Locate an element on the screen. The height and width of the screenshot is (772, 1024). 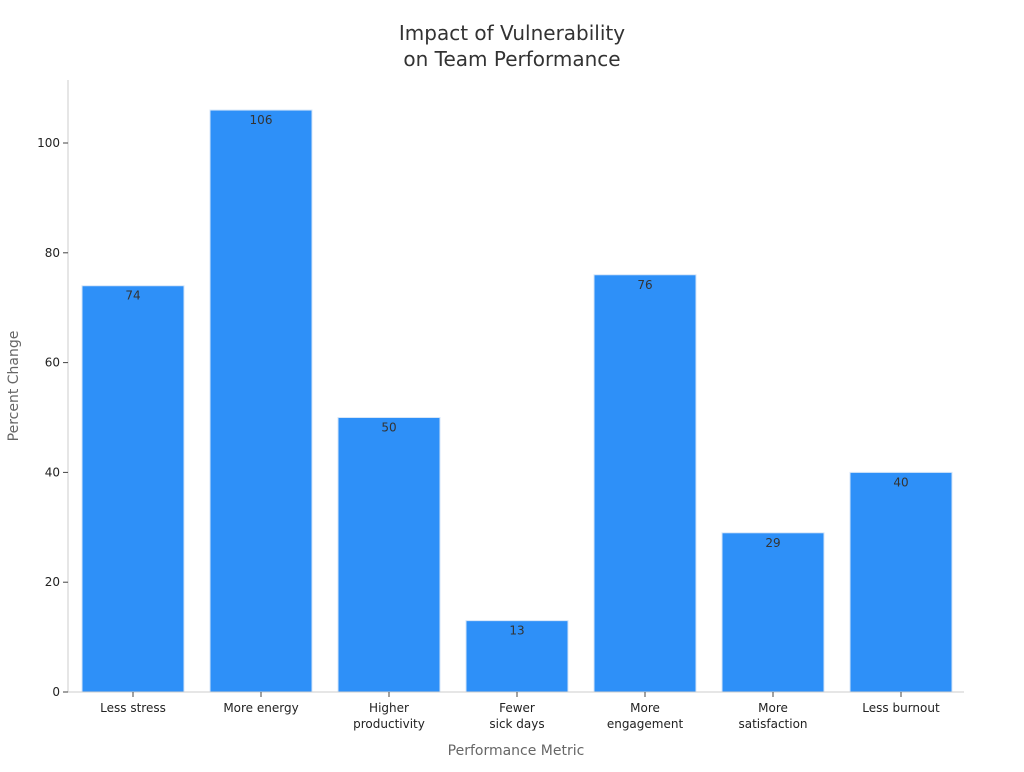
x-tick-label-line: productivity is located at coordinates (389, 724).